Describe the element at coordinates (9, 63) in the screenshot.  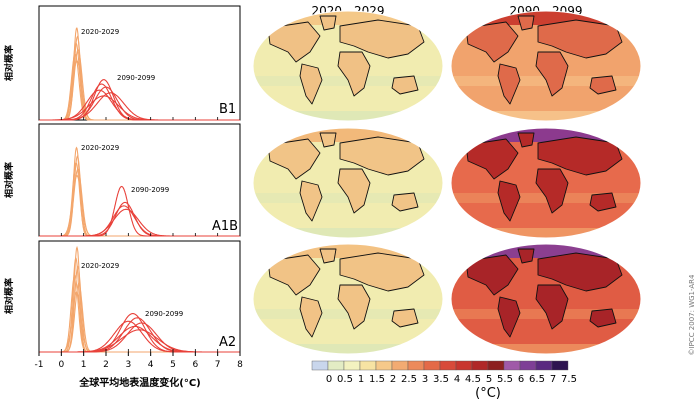
I see `y-axis-label-b1: 相对概率` at that location.